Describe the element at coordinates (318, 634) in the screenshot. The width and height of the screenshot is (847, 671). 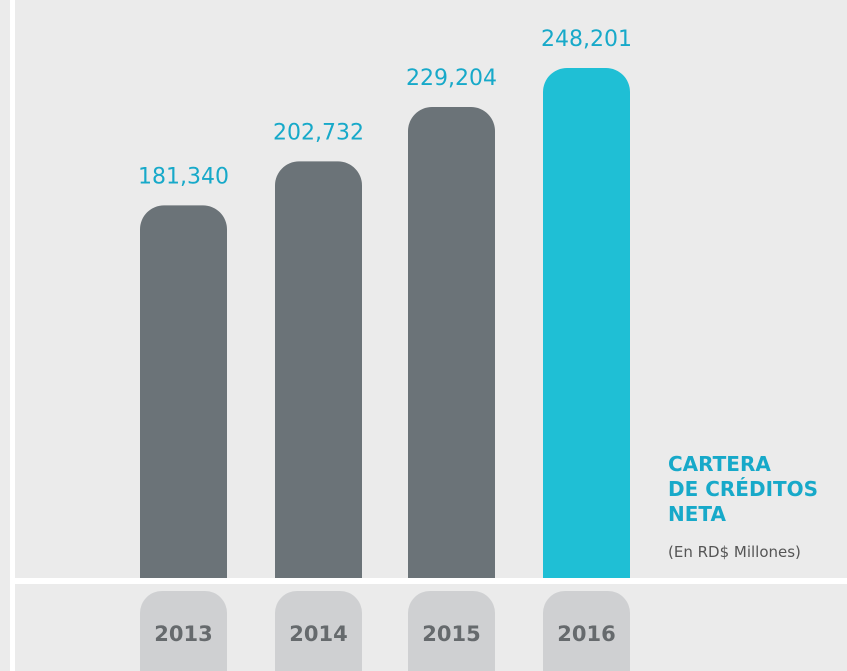
I see `x-tick-label: 2014` at that location.